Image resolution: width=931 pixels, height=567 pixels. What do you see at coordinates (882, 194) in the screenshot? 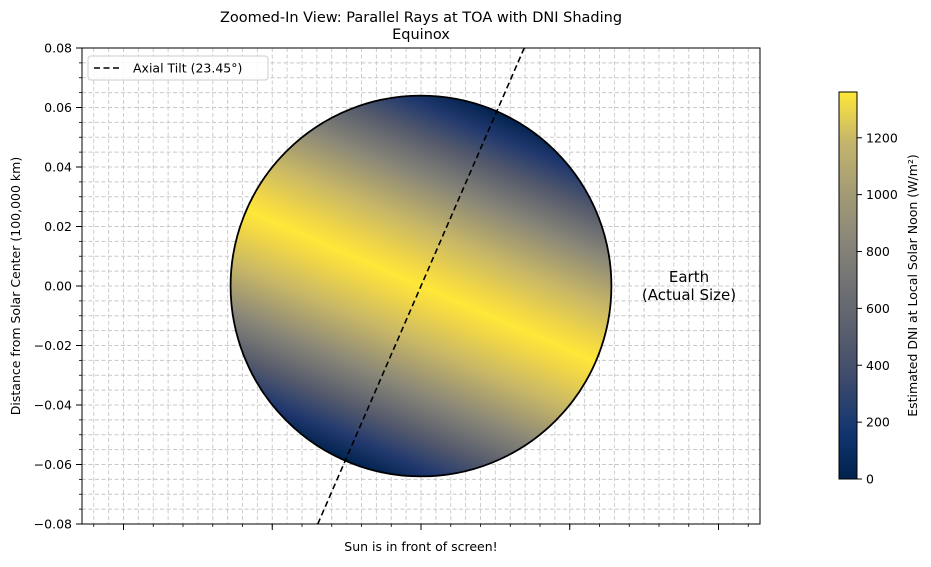
I see `colorbar-tick-label: 1000` at bounding box center [882, 194].